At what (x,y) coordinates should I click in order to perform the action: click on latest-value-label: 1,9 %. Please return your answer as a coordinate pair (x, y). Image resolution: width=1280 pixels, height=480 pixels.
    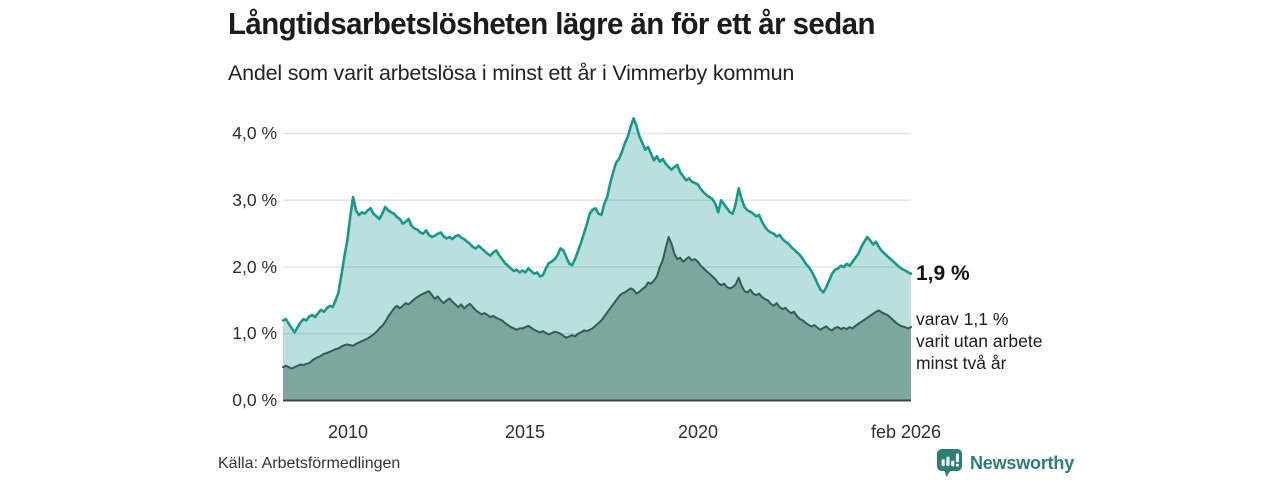
    Looking at the image, I should click on (943, 273).